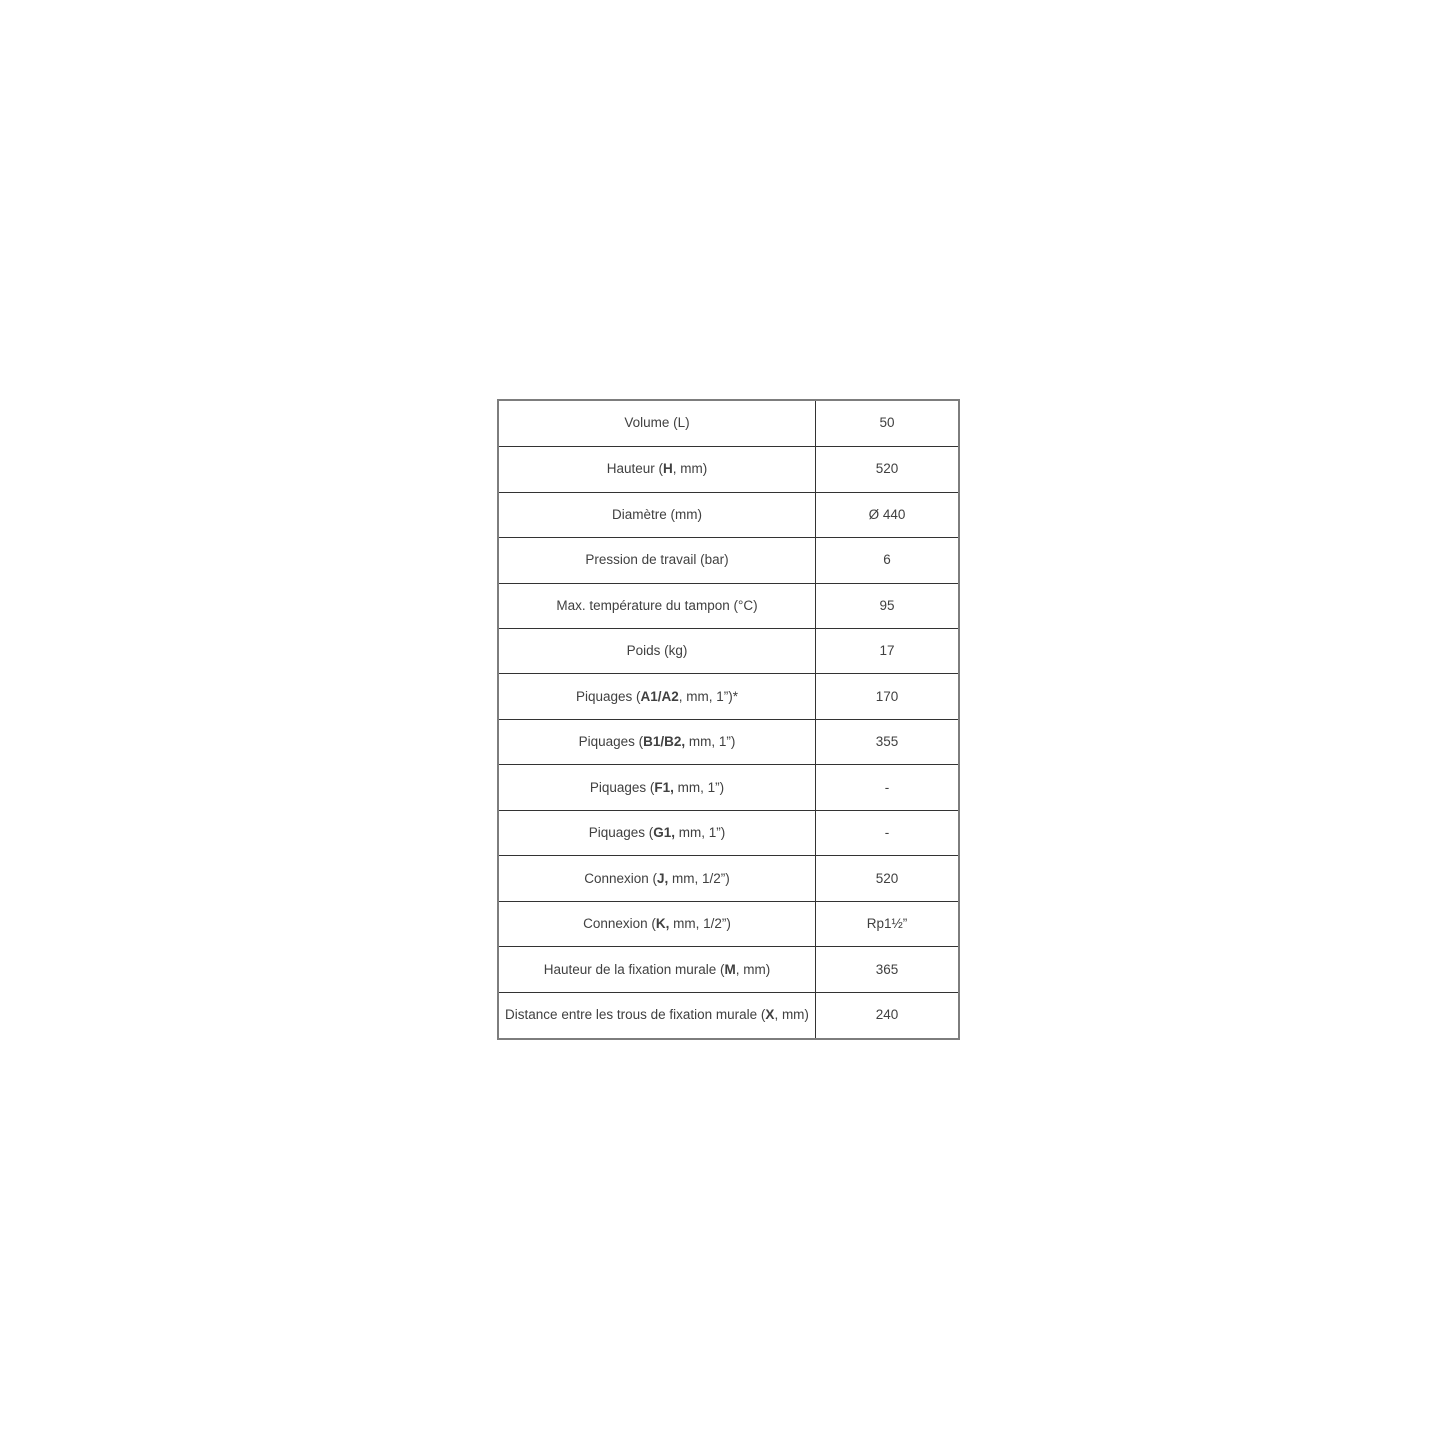 The image size is (1440, 1440). I want to click on table-row: Piquages (B1/B2, mm, 1”) 355, so click(728, 742).